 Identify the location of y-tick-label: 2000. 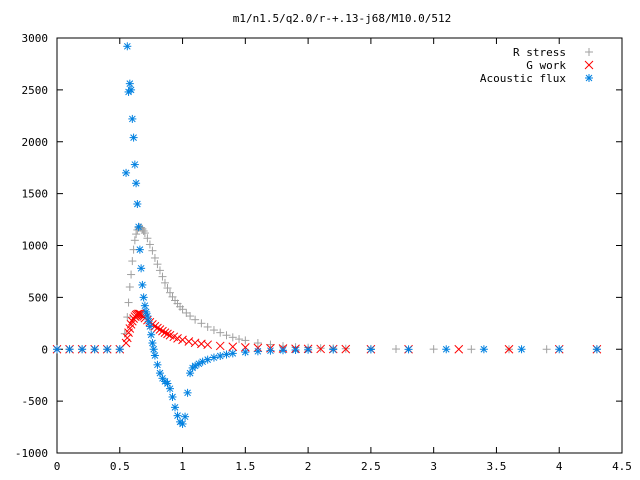
(35, 142).